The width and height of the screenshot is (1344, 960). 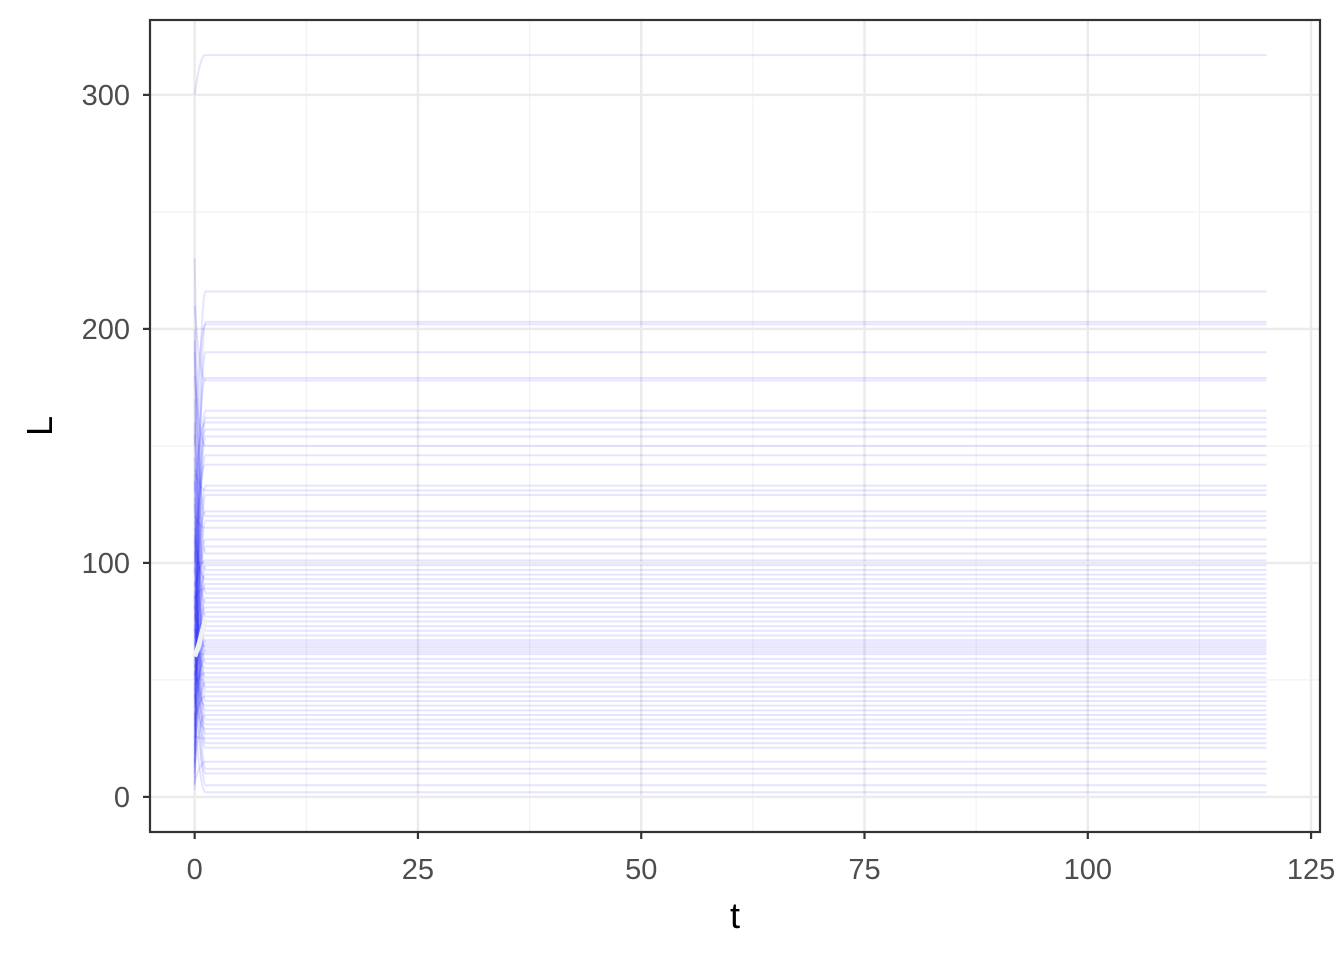 I want to click on y-tick-label: 0, so click(x=122, y=798).